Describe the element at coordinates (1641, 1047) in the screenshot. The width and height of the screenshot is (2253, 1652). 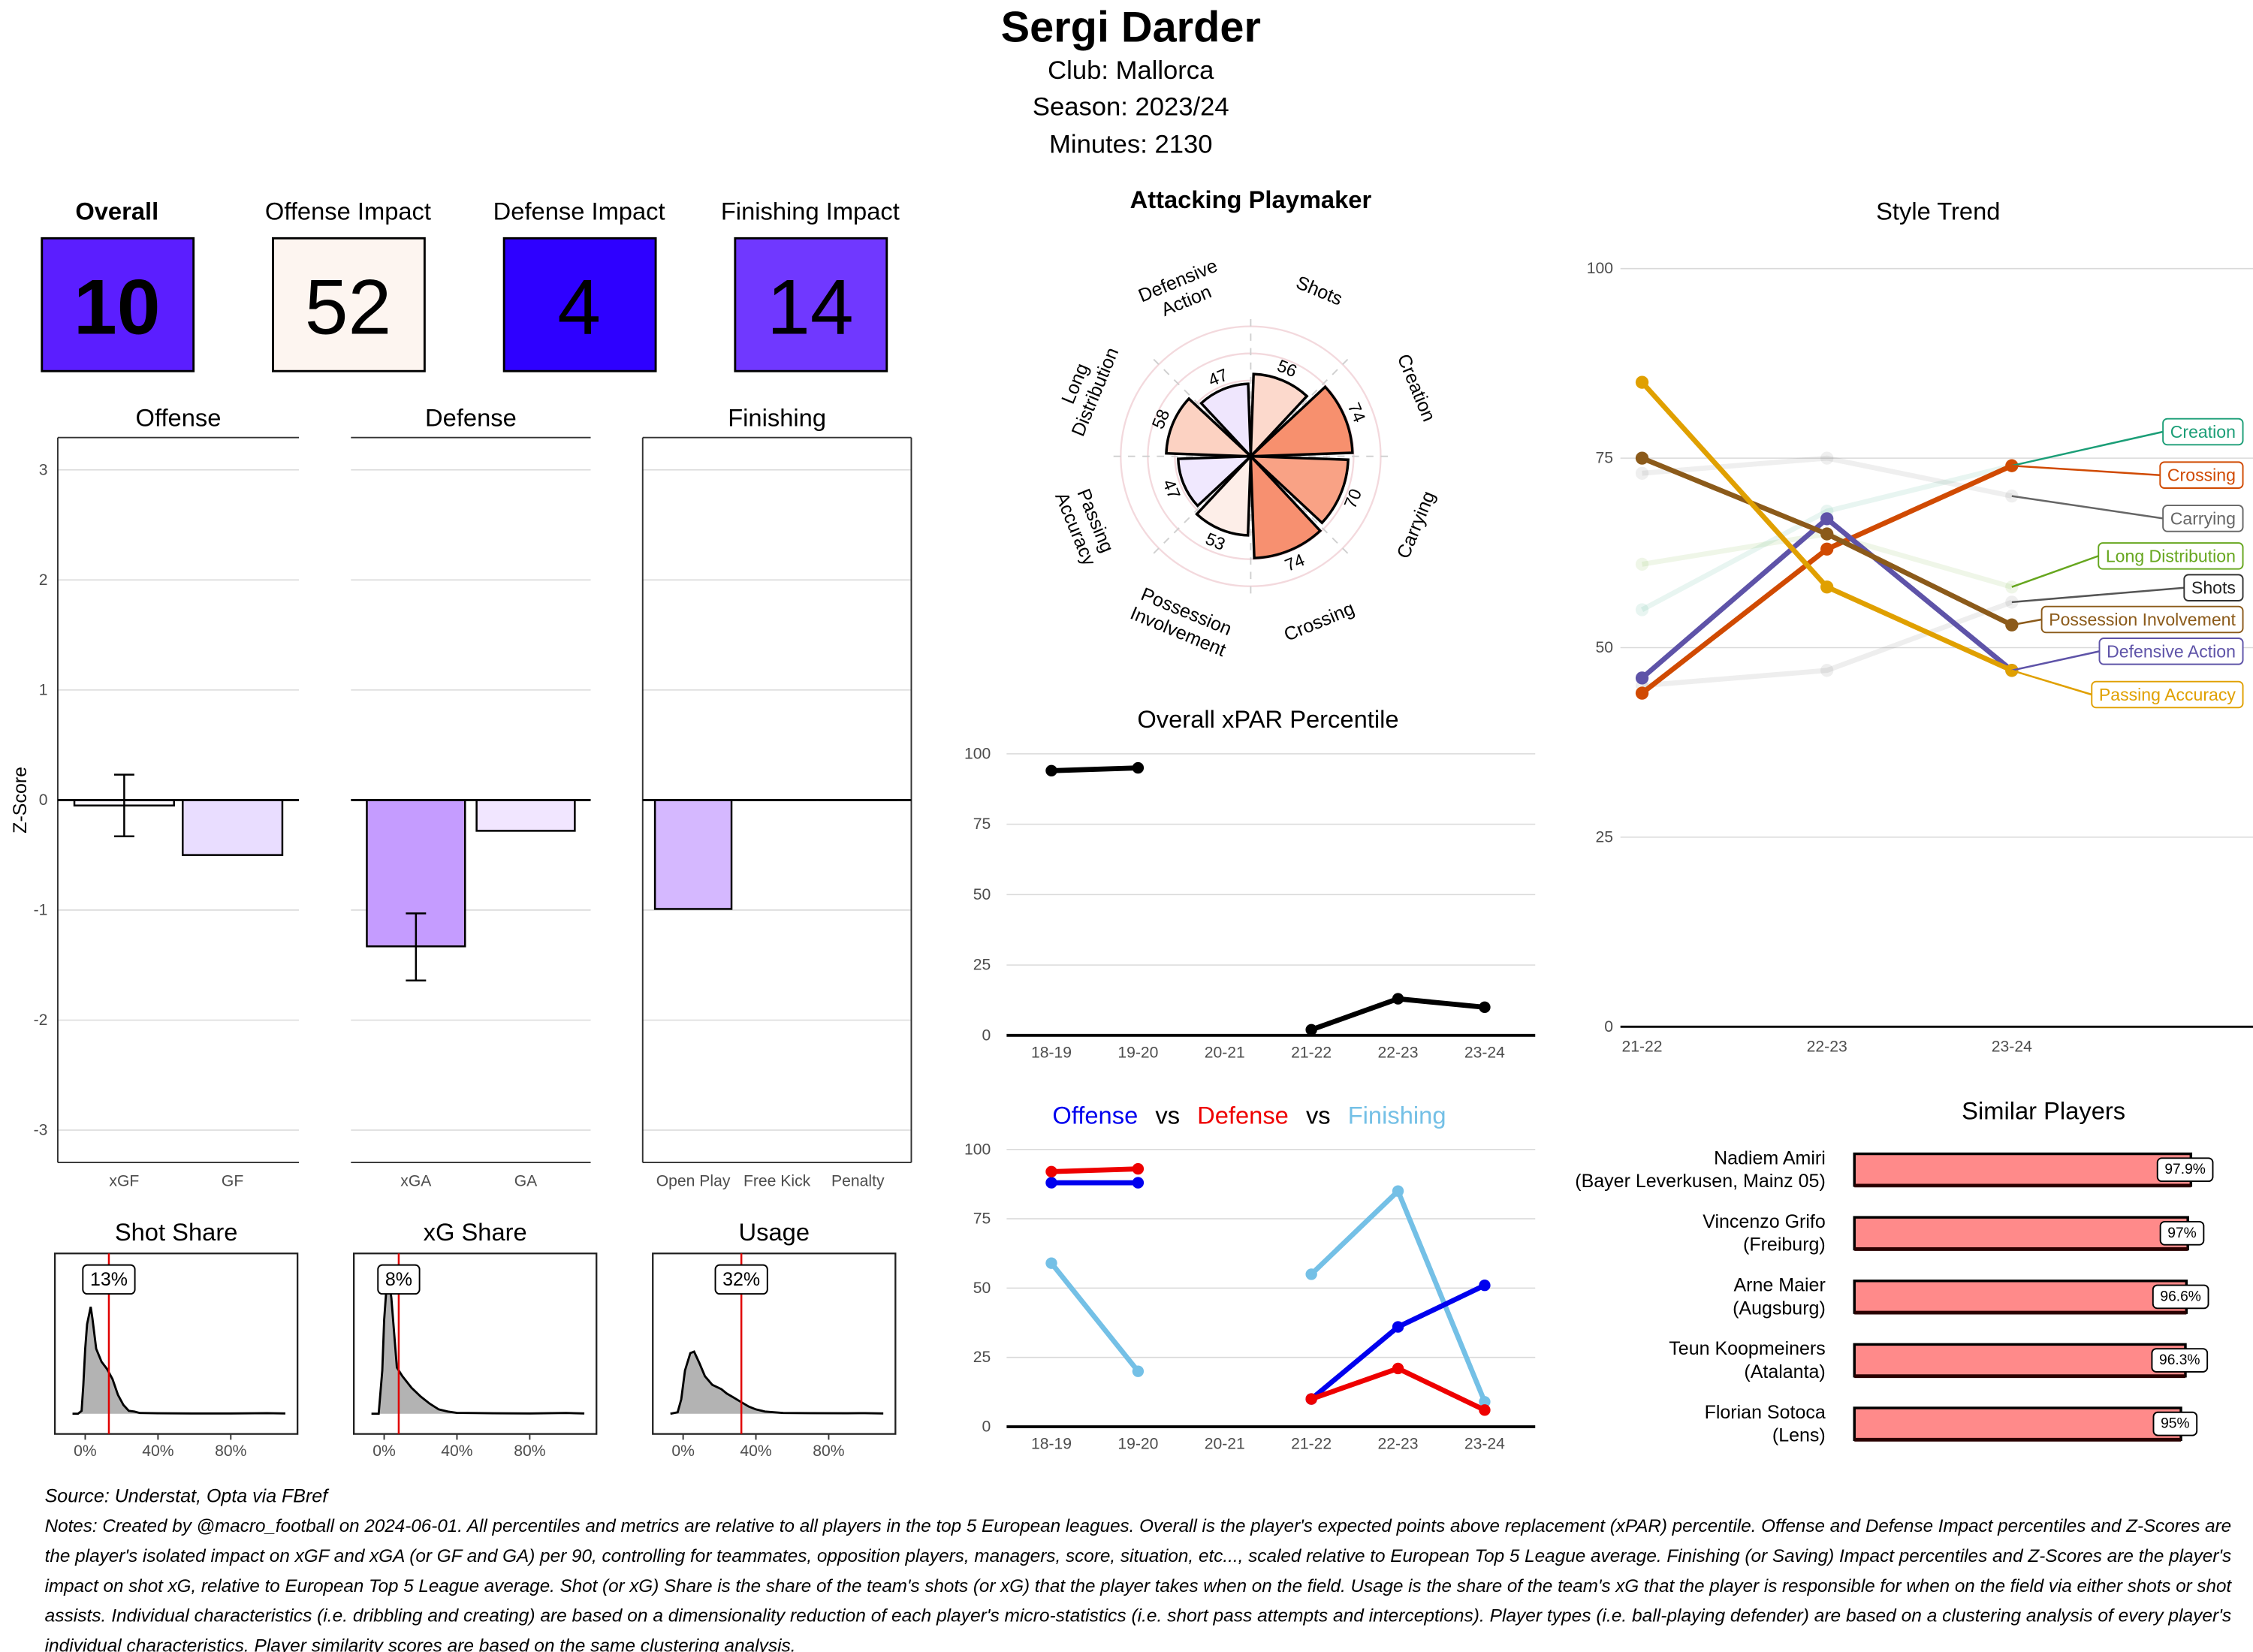
I see `x-tick-label: 21-22` at that location.